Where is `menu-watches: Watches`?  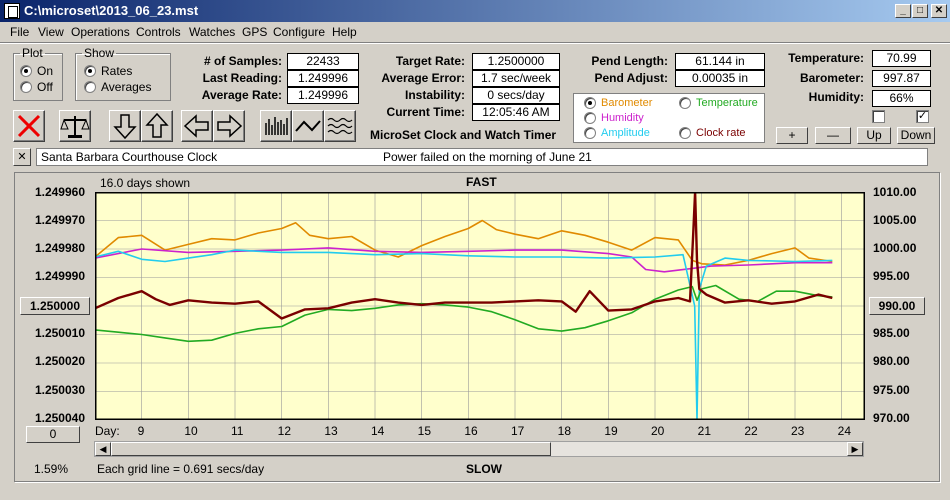
menu-watches: Watches is located at coordinates (212, 32).